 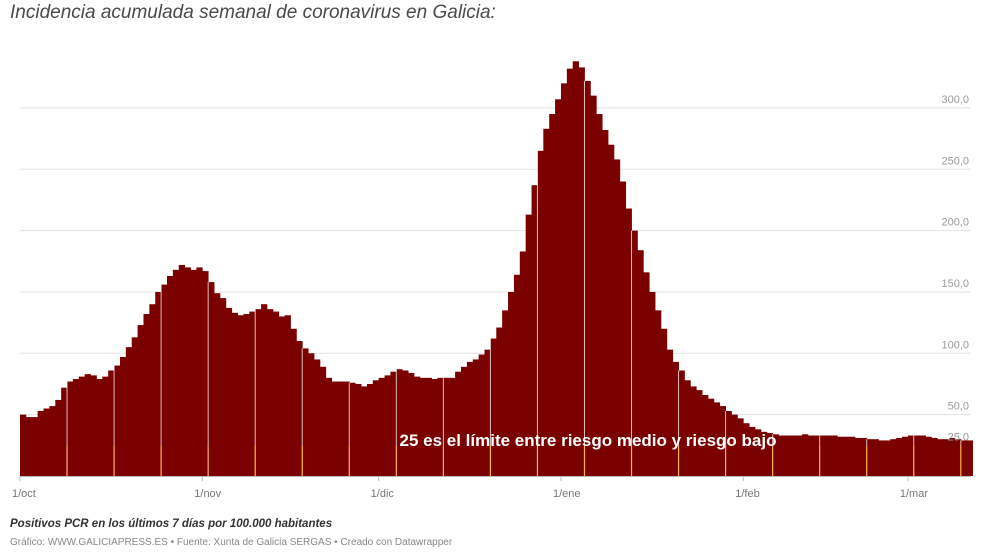 I want to click on y-tick-label: 250,0, so click(x=955, y=161).